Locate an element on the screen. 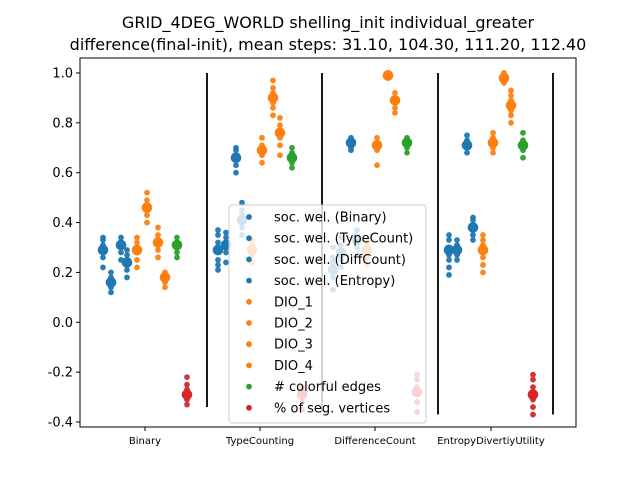 This screenshot has width=640, height=480. legend-label-dio-3: DIO_3 is located at coordinates (293, 345).